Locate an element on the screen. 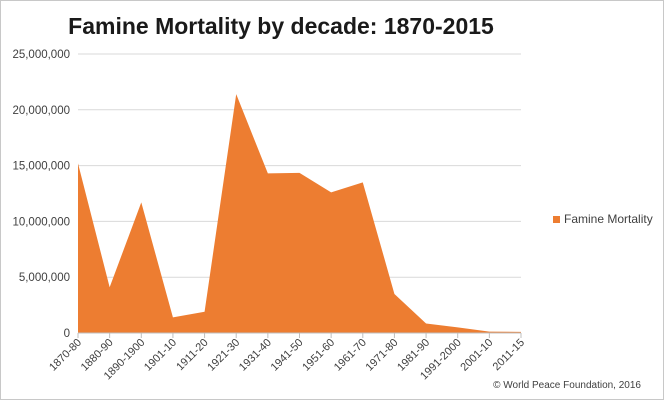 The height and width of the screenshot is (400, 664). x-tick-label: 2001-10 is located at coordinates (476, 355).